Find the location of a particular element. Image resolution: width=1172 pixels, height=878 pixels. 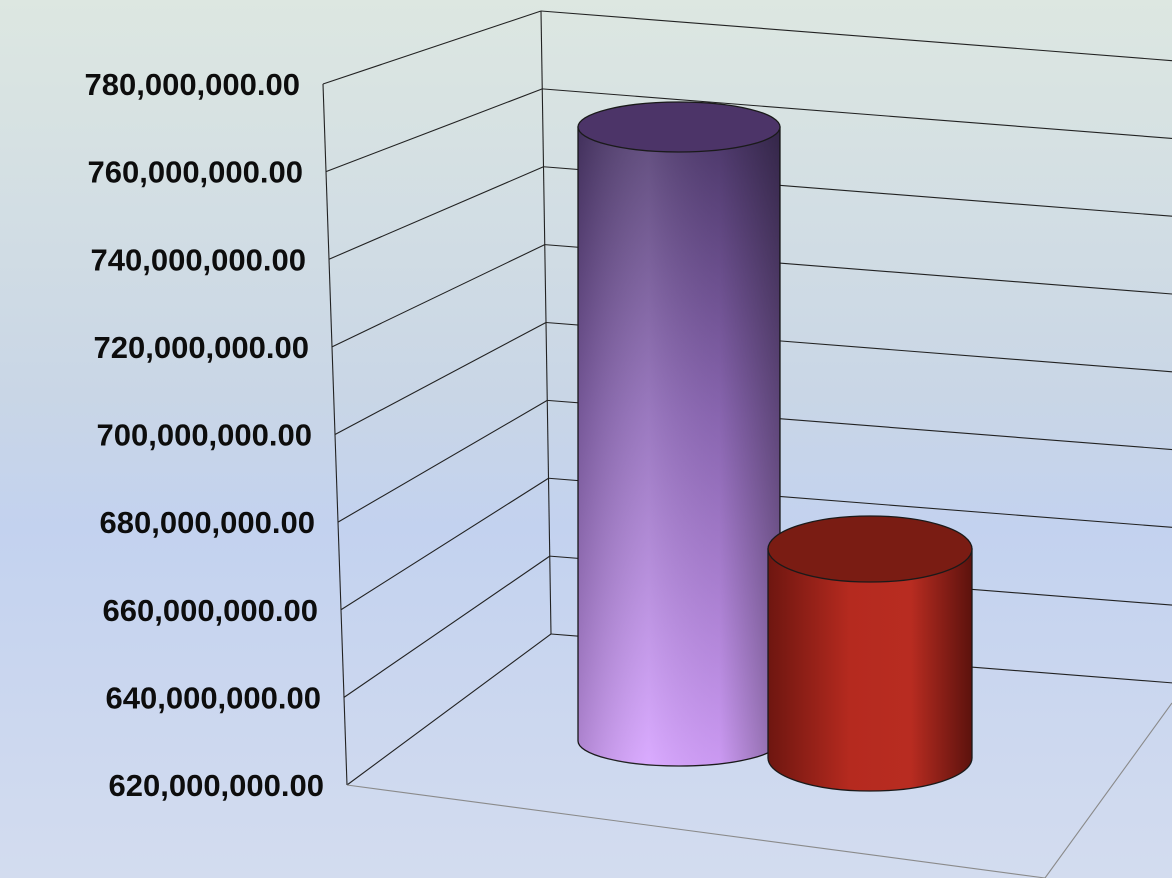

y-tick-label: 640,000,000.00 is located at coordinates (214, 697).